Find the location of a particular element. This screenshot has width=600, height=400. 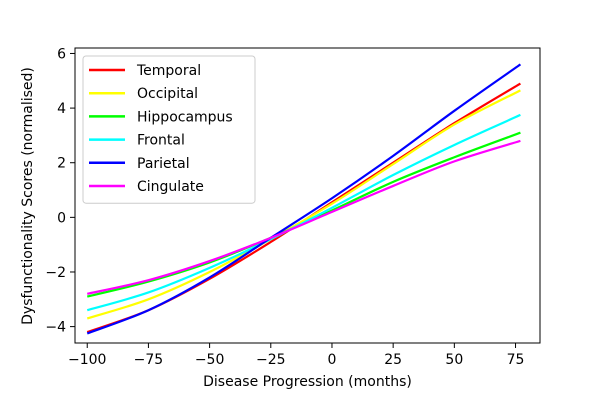

y-axis-label: Dysfunctionality Scores (normalised) is located at coordinates (28, 196).